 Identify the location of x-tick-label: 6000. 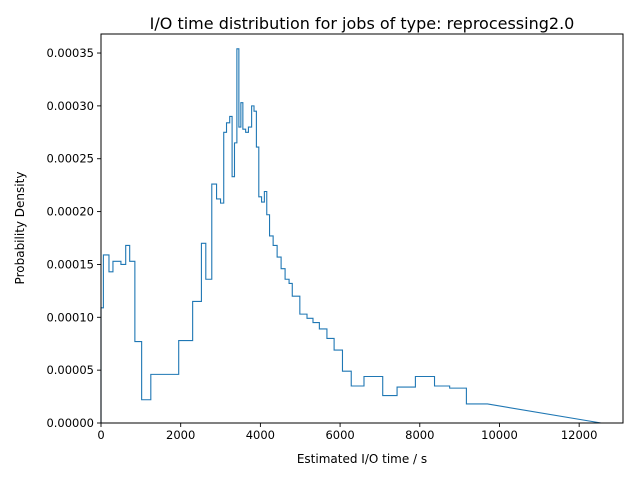
(339, 435).